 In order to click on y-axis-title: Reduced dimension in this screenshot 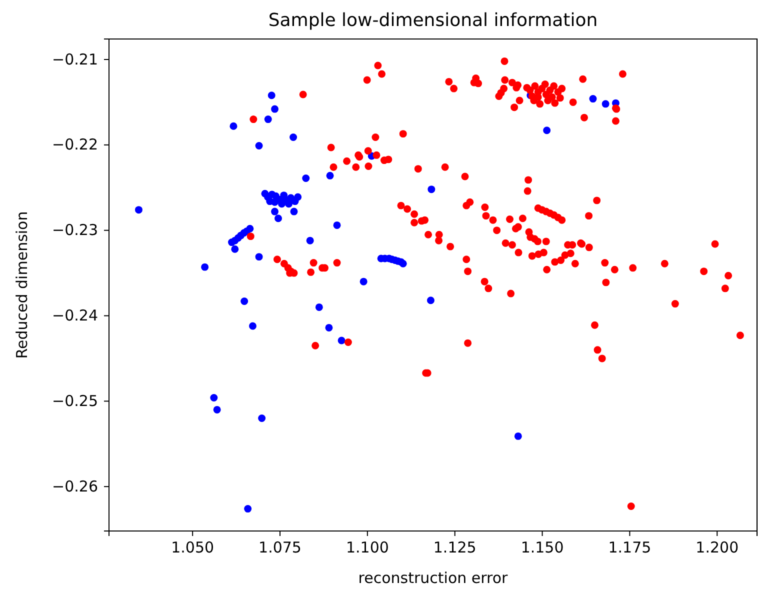, I will do `click(22, 285)`.